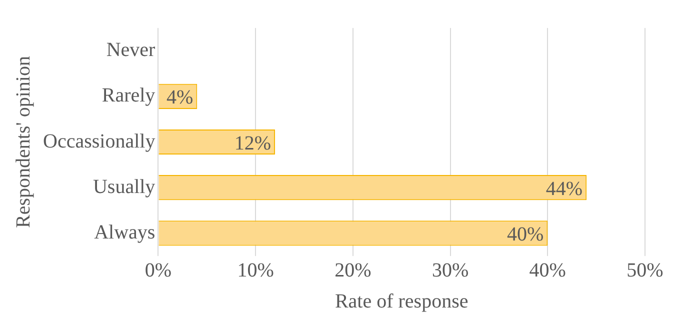 The width and height of the screenshot is (683, 326). Describe the element at coordinates (401, 301) in the screenshot. I see `x-axis-title: Rate of response` at that location.